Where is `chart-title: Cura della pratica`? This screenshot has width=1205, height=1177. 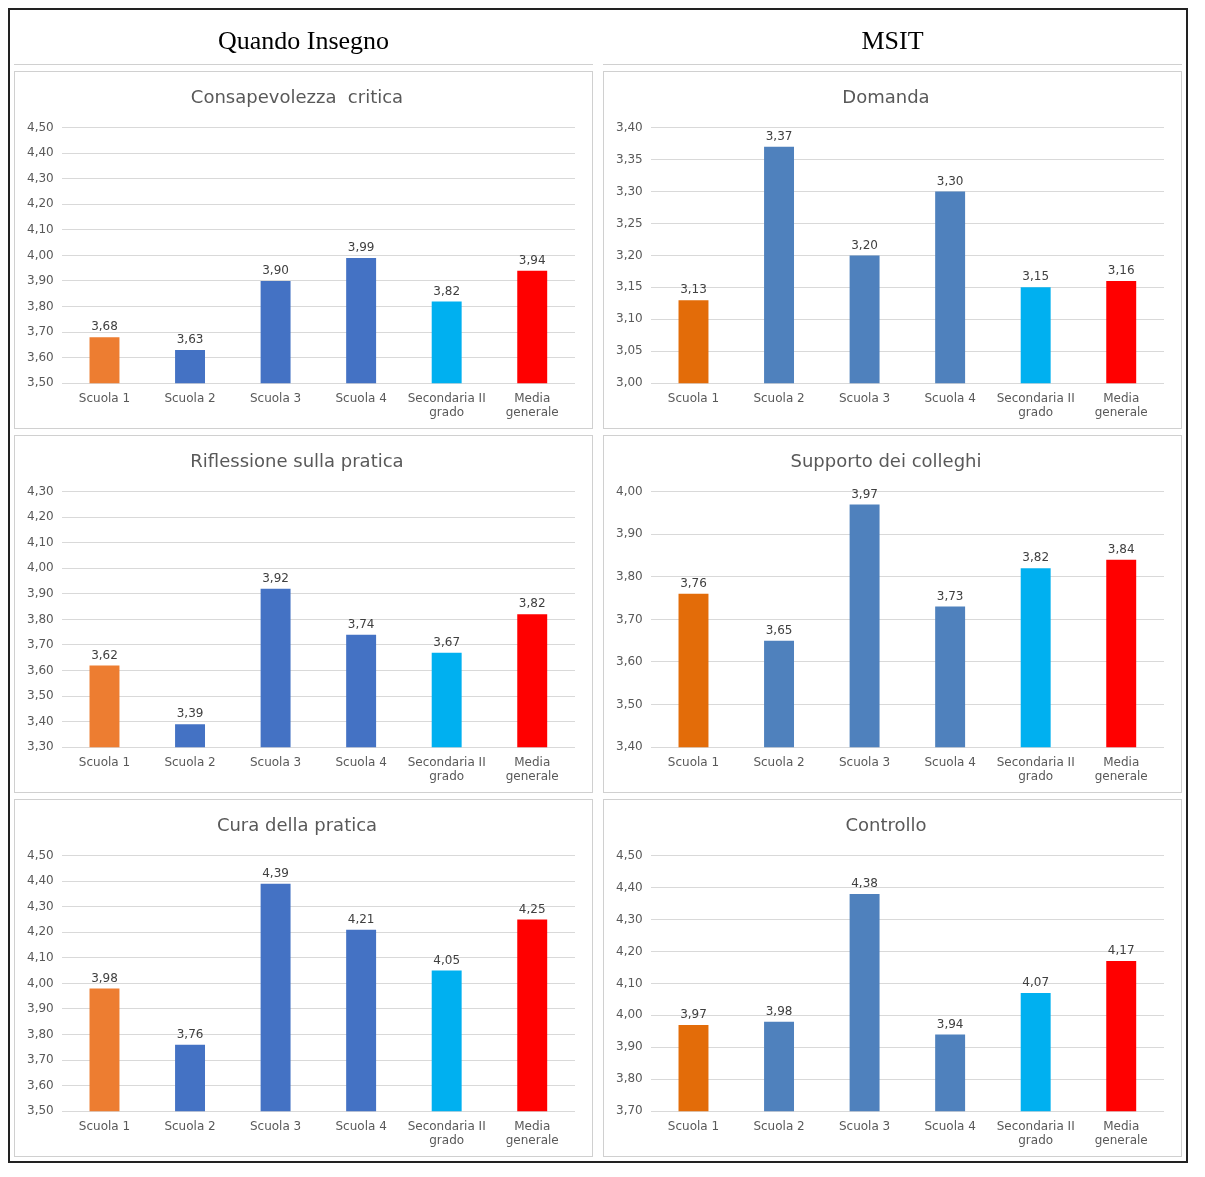
chart-title: Cura della pratica is located at coordinates (297, 825).